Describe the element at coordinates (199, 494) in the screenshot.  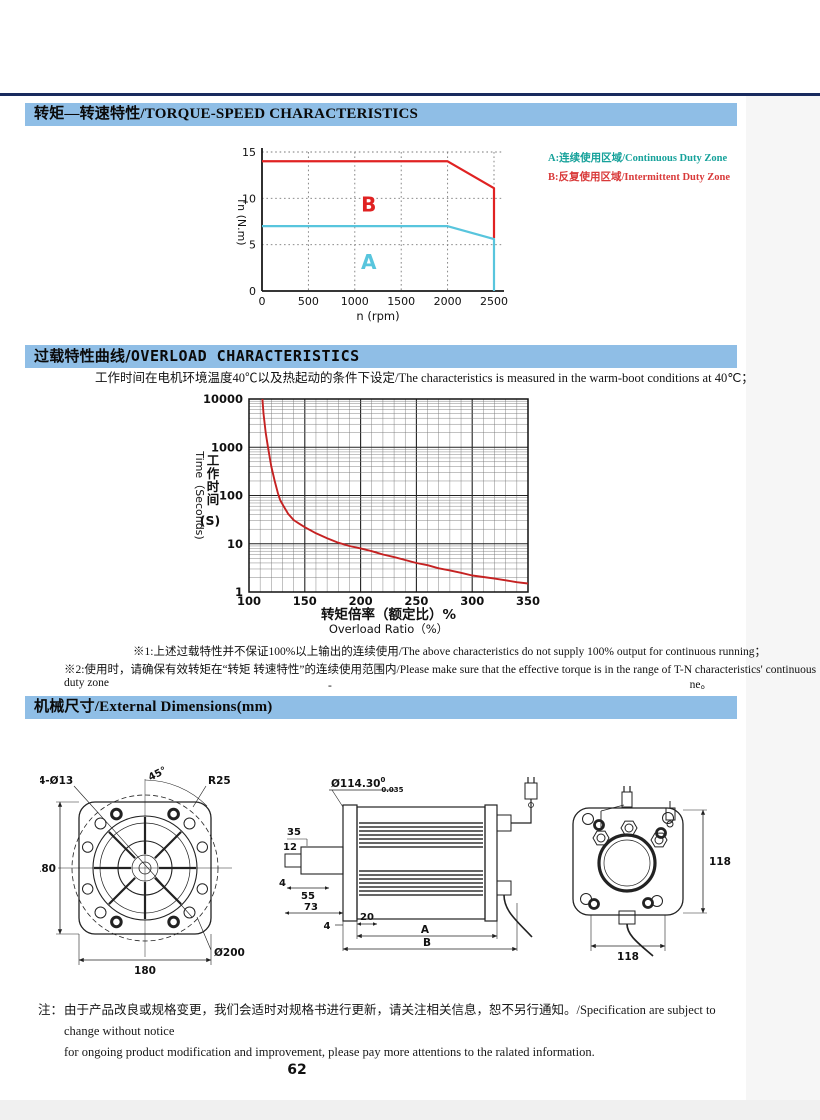
I see `svg-text: Time（Seconds)` at that location.